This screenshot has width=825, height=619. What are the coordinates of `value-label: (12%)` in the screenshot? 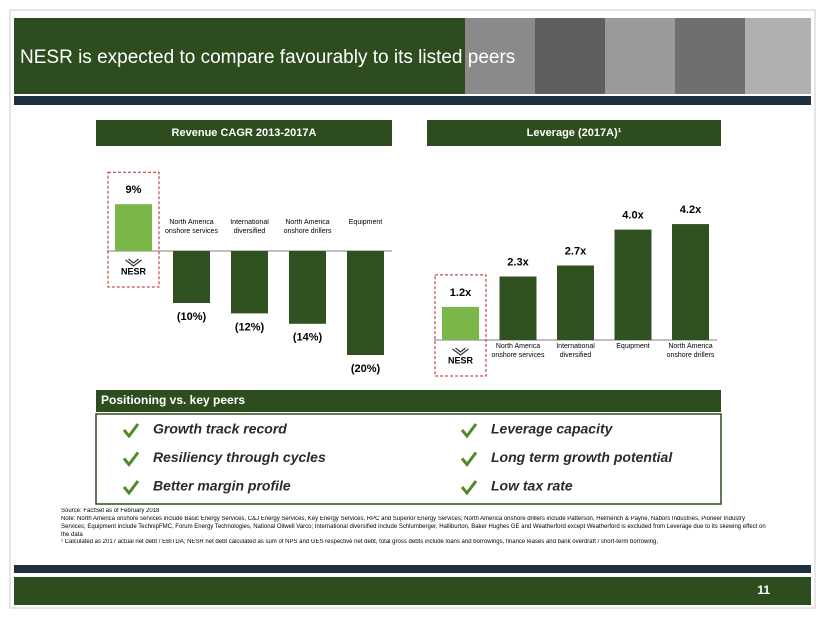 It's located at (250, 327).